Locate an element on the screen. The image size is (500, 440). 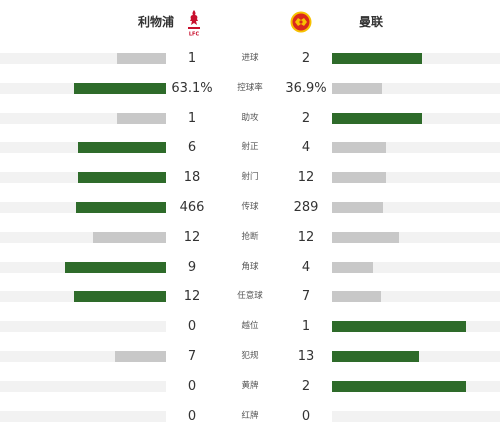
stat-row: 7 犯规 13 is located at coordinates (250, 357).